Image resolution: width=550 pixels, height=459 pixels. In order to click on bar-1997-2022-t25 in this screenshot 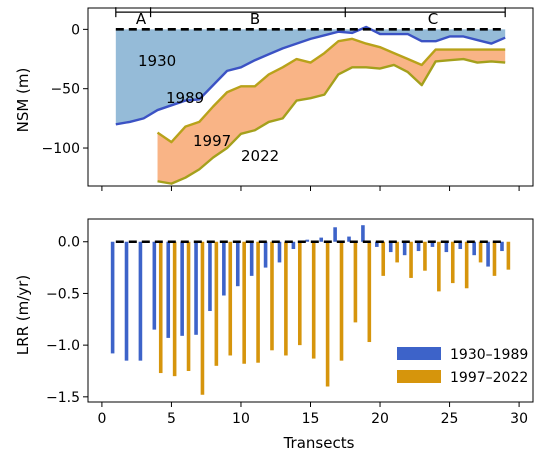, I will do `click(452, 262)`.